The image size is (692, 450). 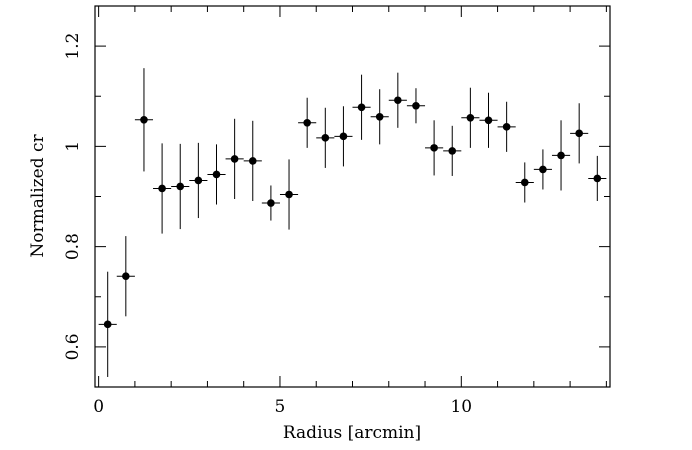 I want to click on y-tick-label: 1.2, so click(x=73, y=46).